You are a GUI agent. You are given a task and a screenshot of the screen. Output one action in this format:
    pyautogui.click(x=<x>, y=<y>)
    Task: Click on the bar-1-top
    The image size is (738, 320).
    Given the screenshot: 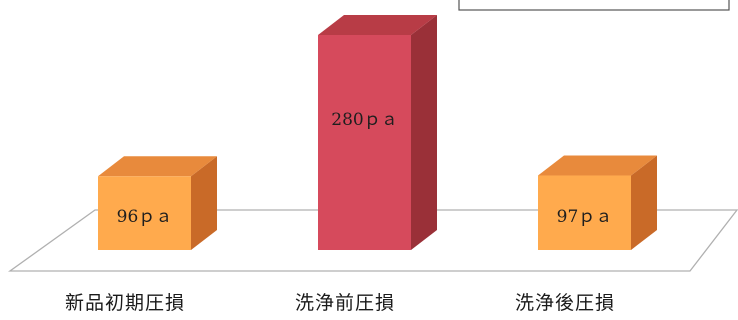 What is the action you would take?
    pyautogui.click(x=157, y=166)
    